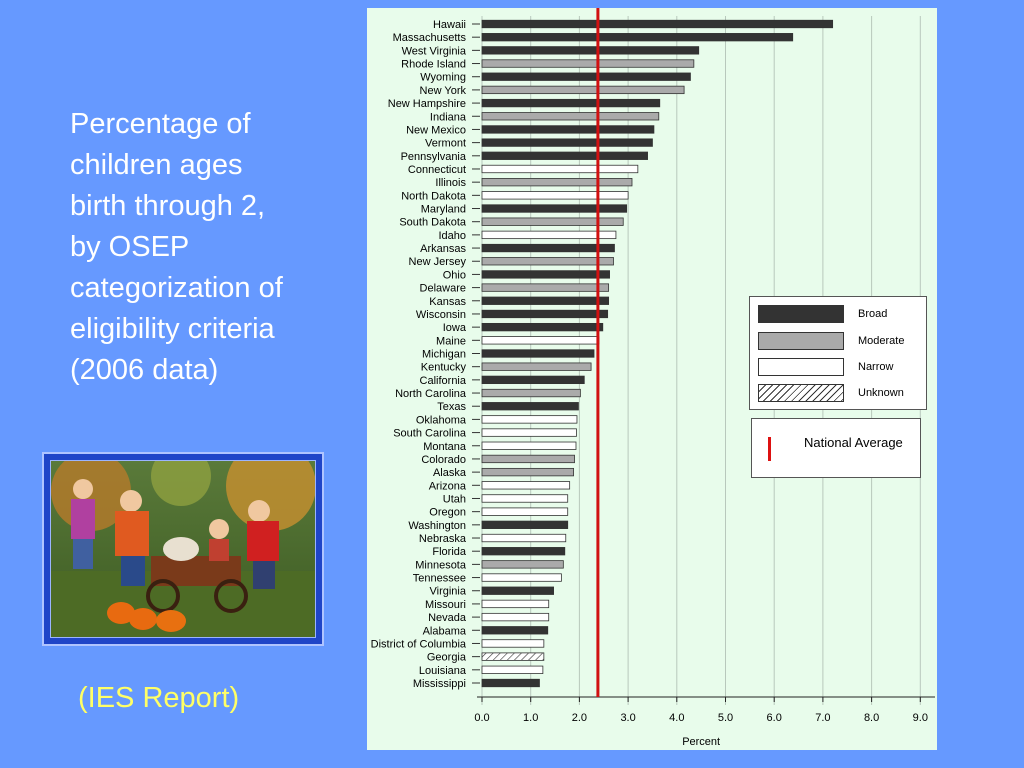  What do you see at coordinates (822, 718) in the screenshot?
I see `x-tick-label: 7.0` at bounding box center [822, 718].